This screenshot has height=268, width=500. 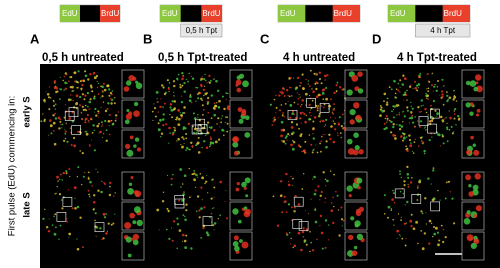 What do you see at coordinates (61, 217) in the screenshot?
I see `region-box` at bounding box center [61, 217].